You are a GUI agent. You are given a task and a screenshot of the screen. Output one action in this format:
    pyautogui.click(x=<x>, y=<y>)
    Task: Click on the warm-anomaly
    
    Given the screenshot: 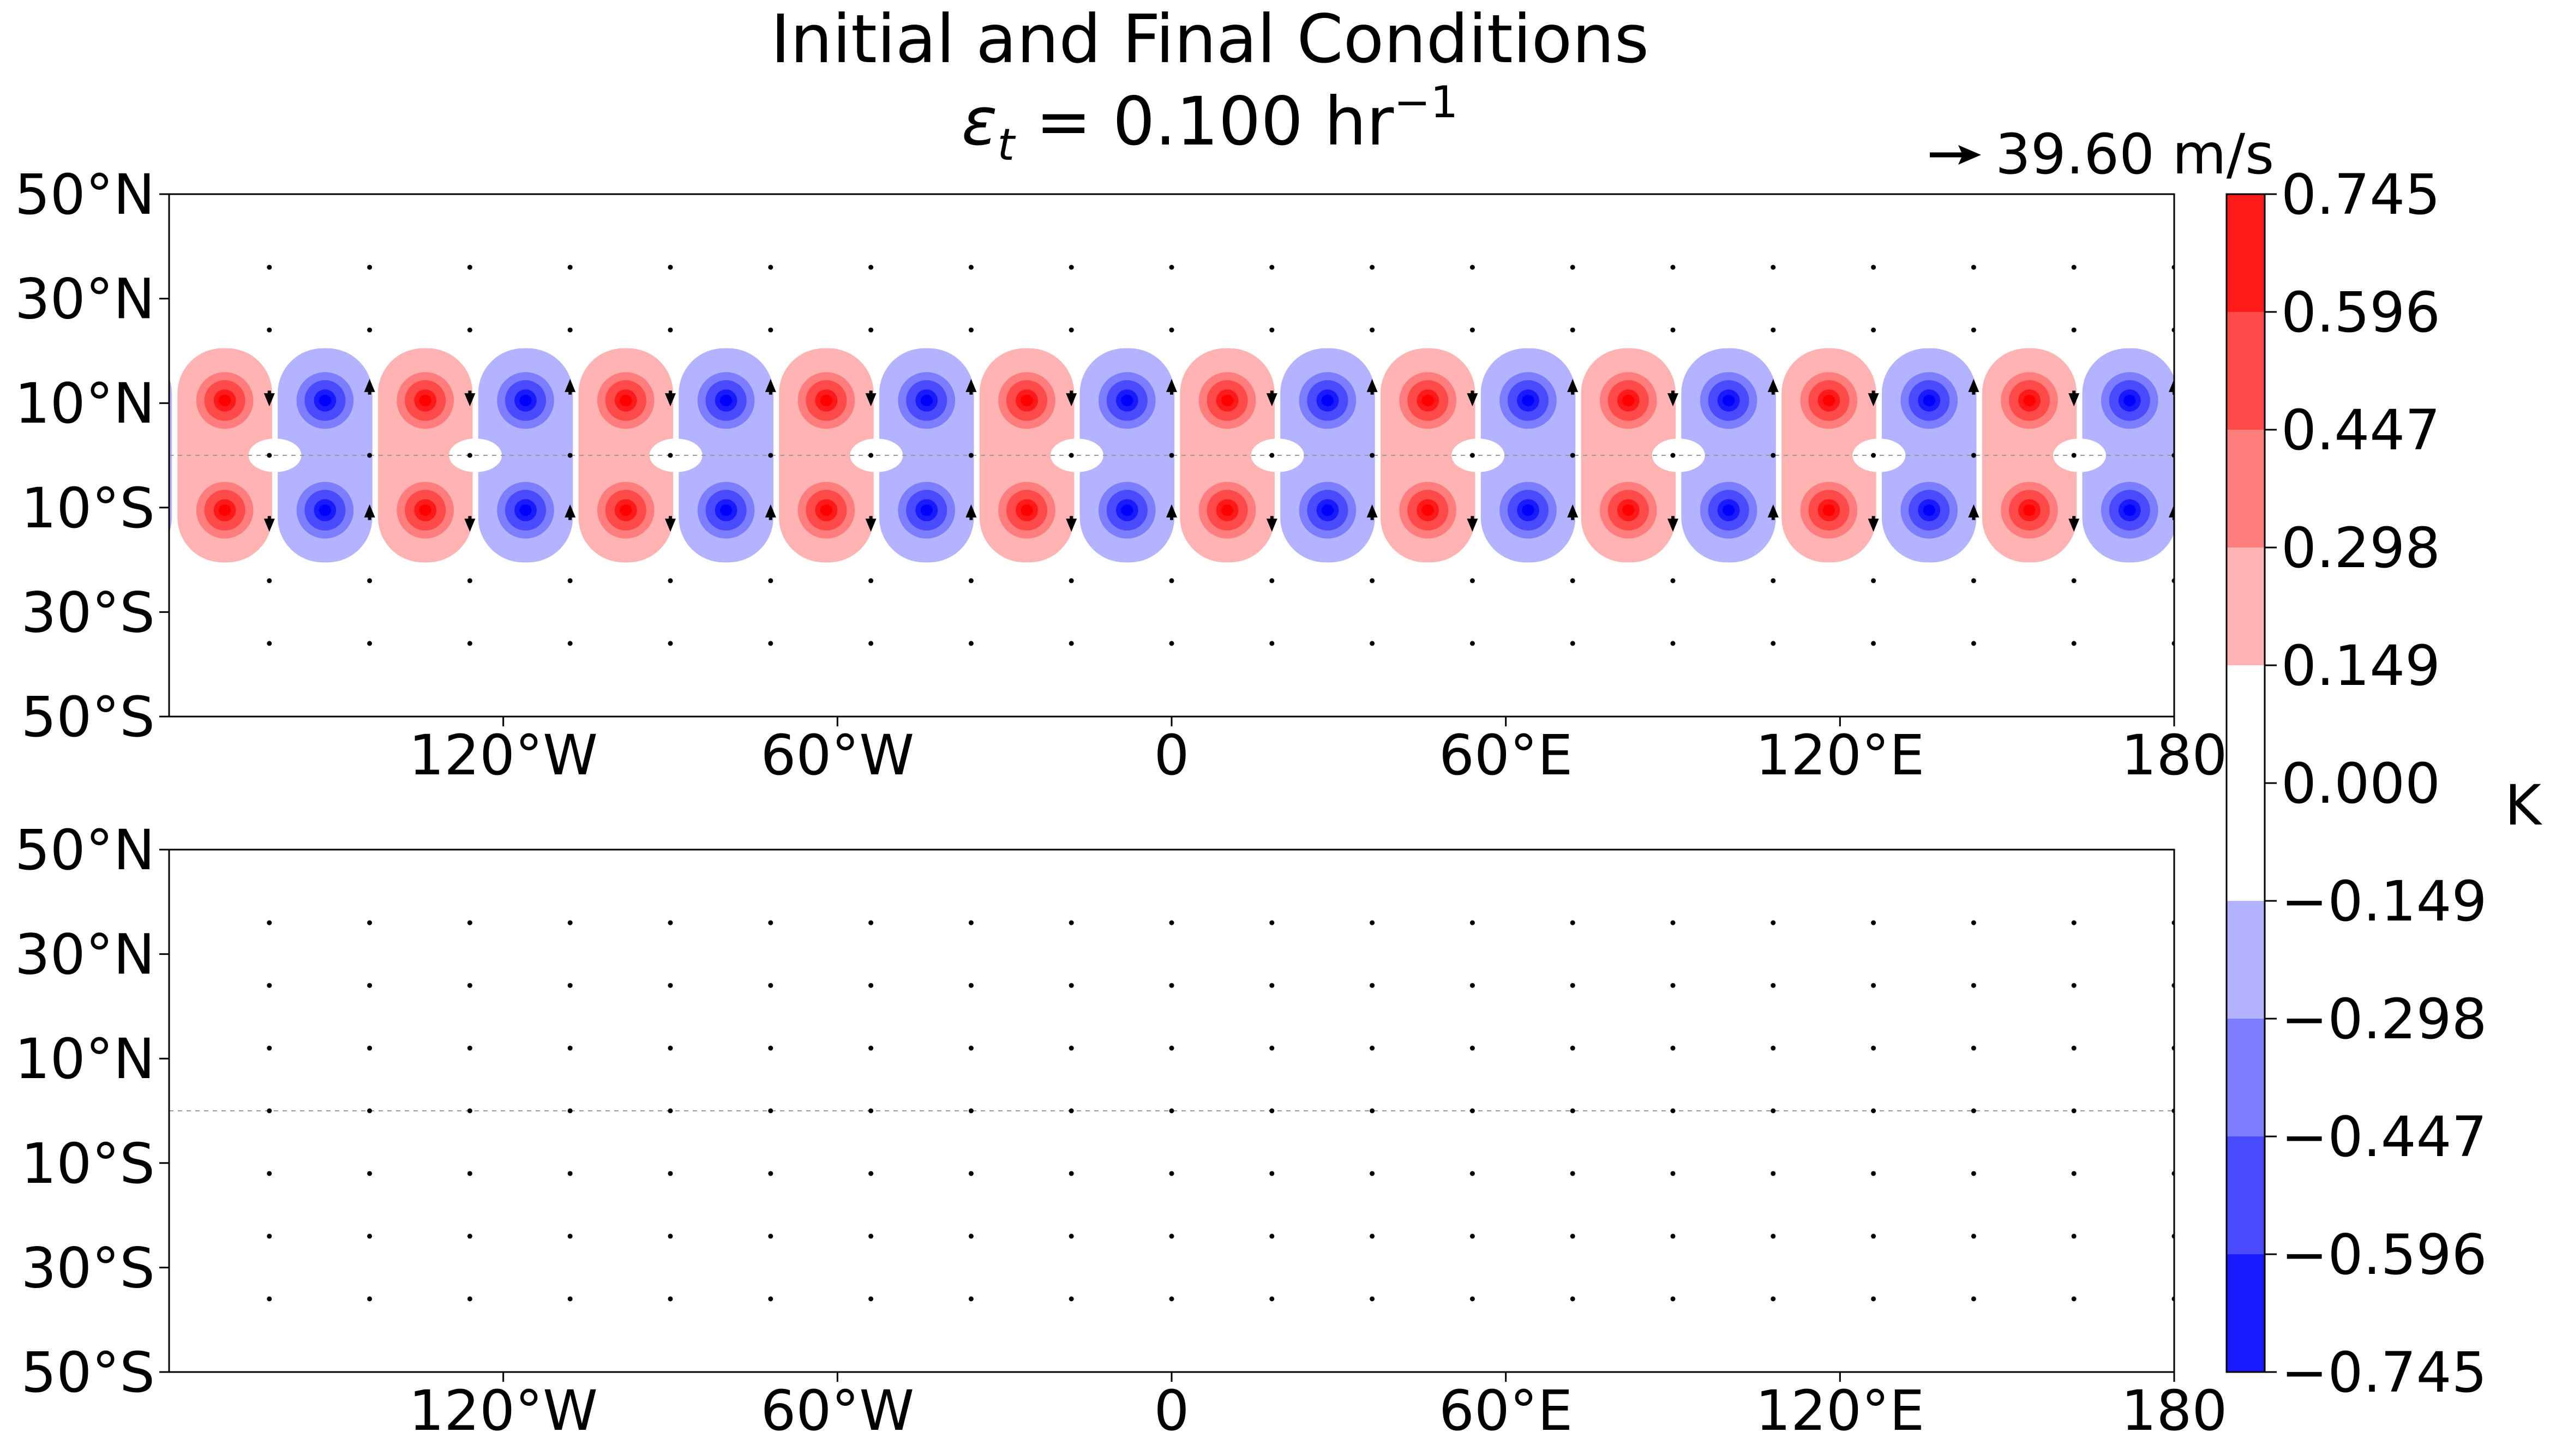 What is the action you would take?
    pyautogui.click(x=1241, y=455)
    